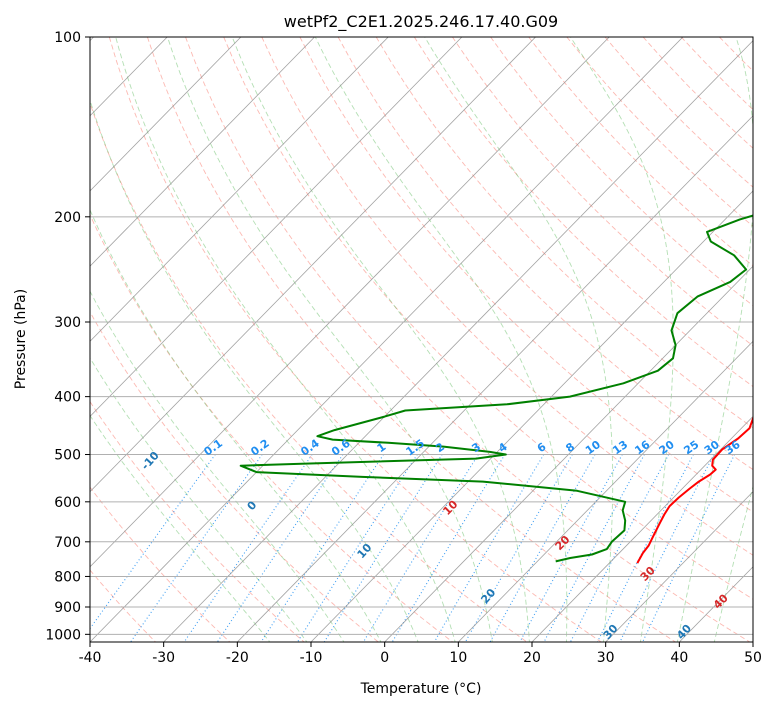 Image resolution: width=775 pixels, height=708 pixels. Describe the element at coordinates (67, 456) in the screenshot. I see `y-tick-label: 500` at that location.